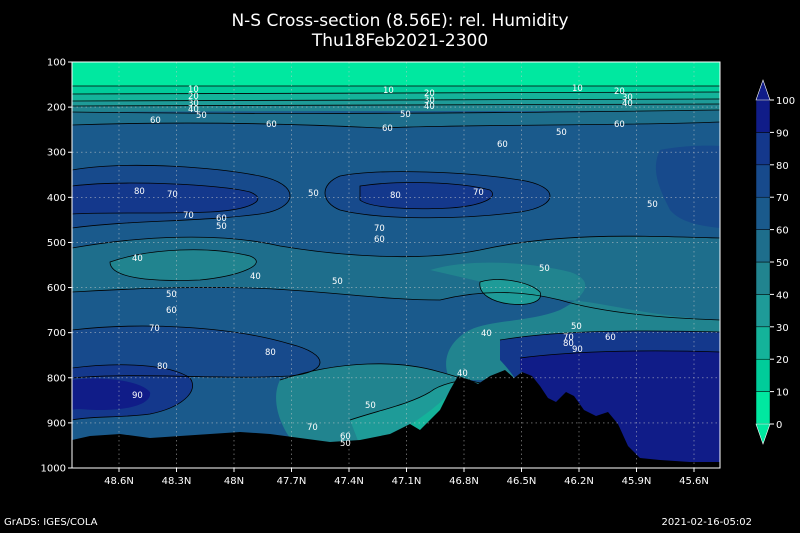 The image size is (800, 533). I want to click on colorbar-tick-label: 80, so click(782, 166).